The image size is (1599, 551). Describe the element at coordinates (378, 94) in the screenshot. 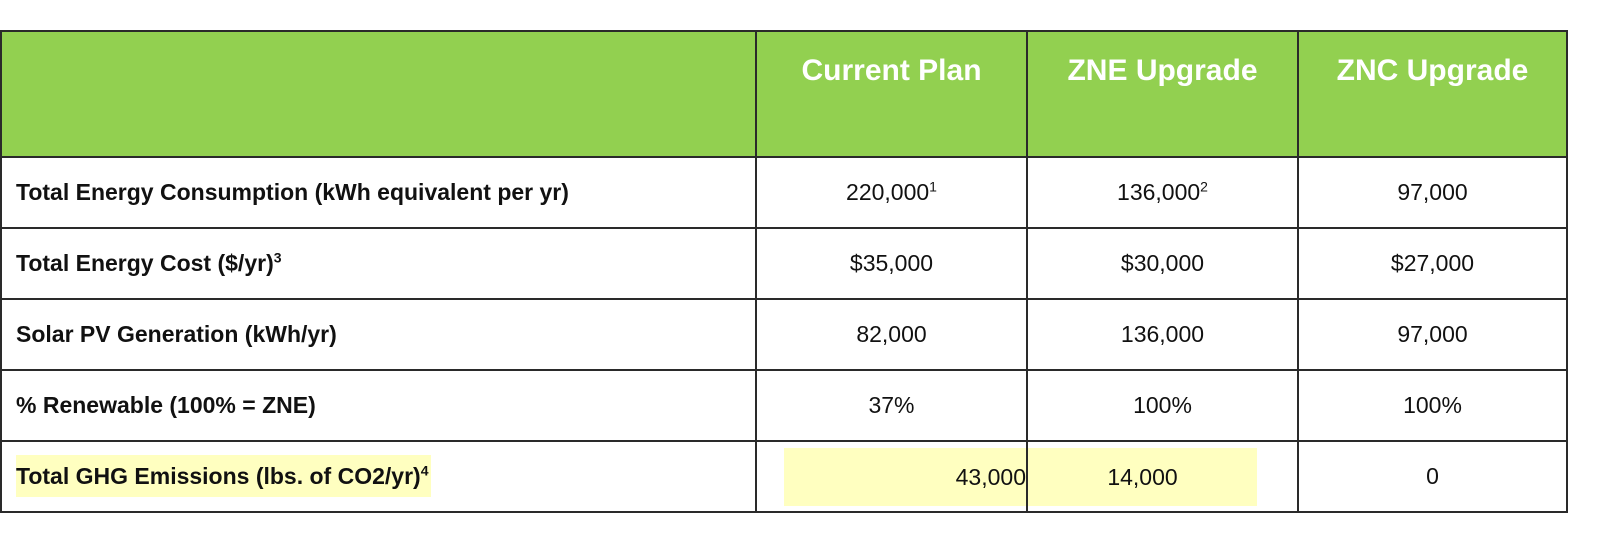

I see `header-cell-blank` at that location.